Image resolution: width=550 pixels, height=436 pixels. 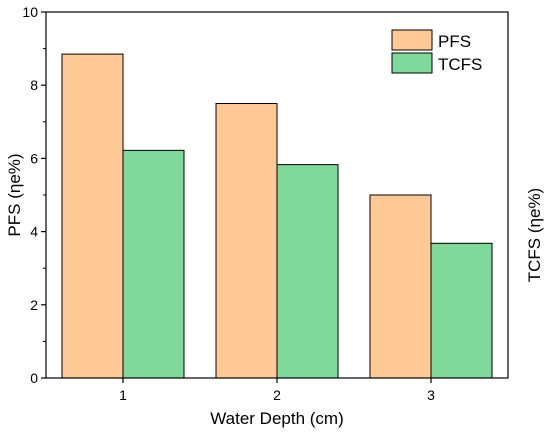 What do you see at coordinates (34, 195) in the screenshot?
I see `y-axis-ticks: 0 2 4 6 8 10` at bounding box center [34, 195].